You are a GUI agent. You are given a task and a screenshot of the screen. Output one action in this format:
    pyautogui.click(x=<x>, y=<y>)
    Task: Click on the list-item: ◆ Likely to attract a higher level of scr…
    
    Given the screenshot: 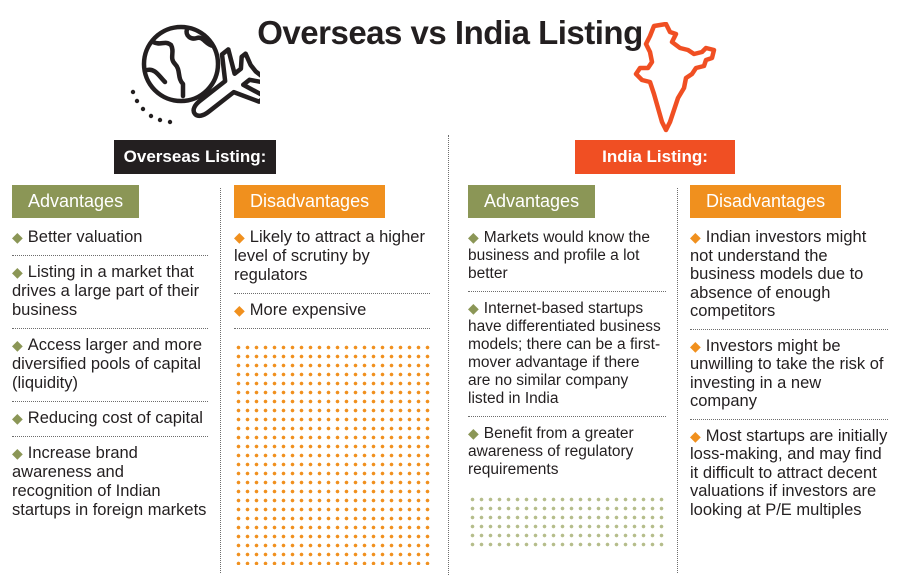 What is the action you would take?
    pyautogui.click(x=332, y=257)
    